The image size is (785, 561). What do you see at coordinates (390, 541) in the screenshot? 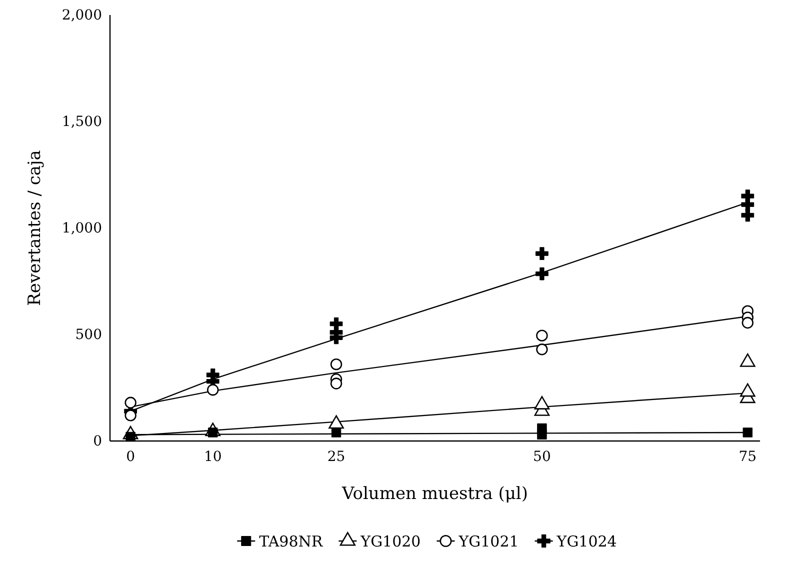
I see `legend-label: YG1020` at bounding box center [390, 541].